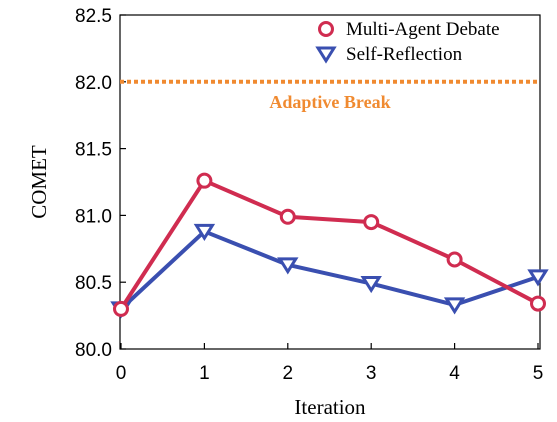 Image resolution: width=557 pixels, height=422 pixels. What do you see at coordinates (423, 29) in the screenshot?
I see `legend-label-multi-agent-debate: Multi-Agent Debate` at bounding box center [423, 29].